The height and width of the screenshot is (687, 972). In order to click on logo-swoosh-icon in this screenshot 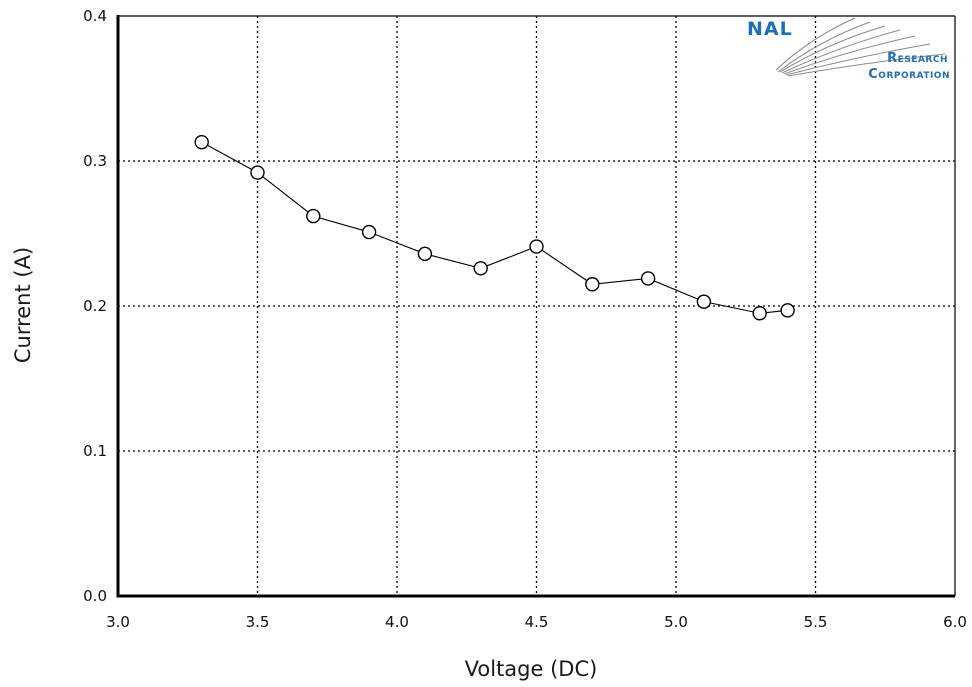, I will do `click(860, 47)`.